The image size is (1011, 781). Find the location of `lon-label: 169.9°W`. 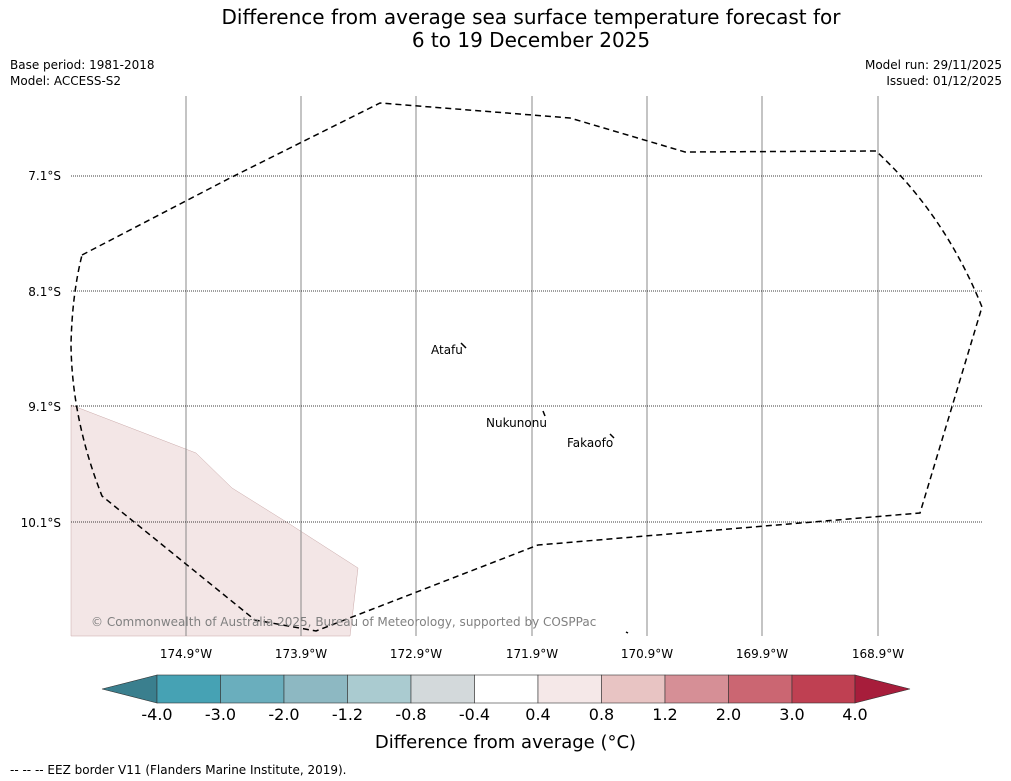

lon-label: 169.9°W is located at coordinates (762, 654).